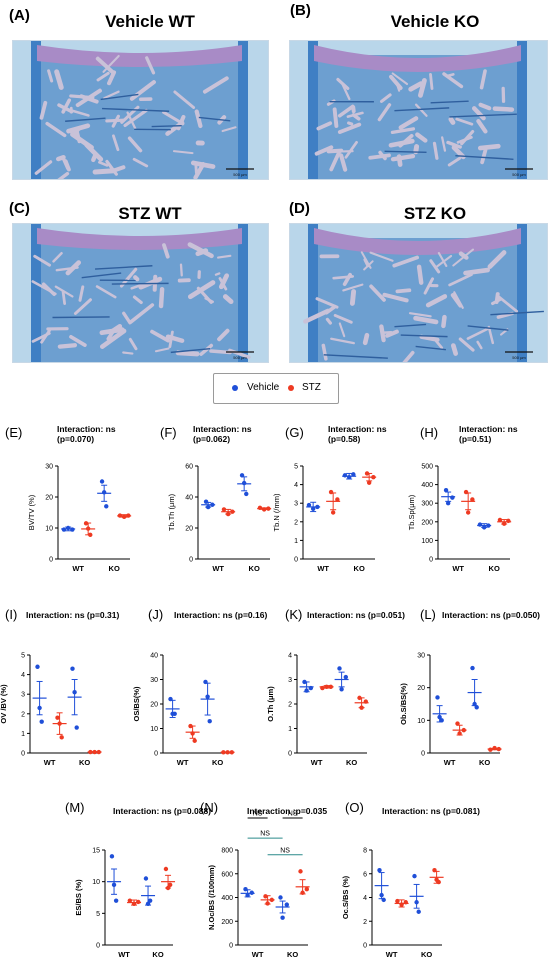  Describe the element at coordinates (427, 541) in the screenshot. I see `y-tick-label: 100` at that location.